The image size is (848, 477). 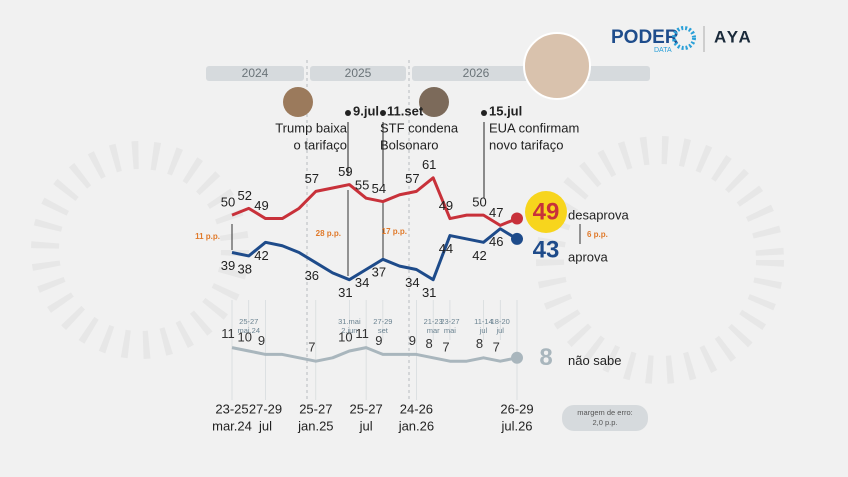 I want to click on annotation-date: 9.jul, so click(x=366, y=110).